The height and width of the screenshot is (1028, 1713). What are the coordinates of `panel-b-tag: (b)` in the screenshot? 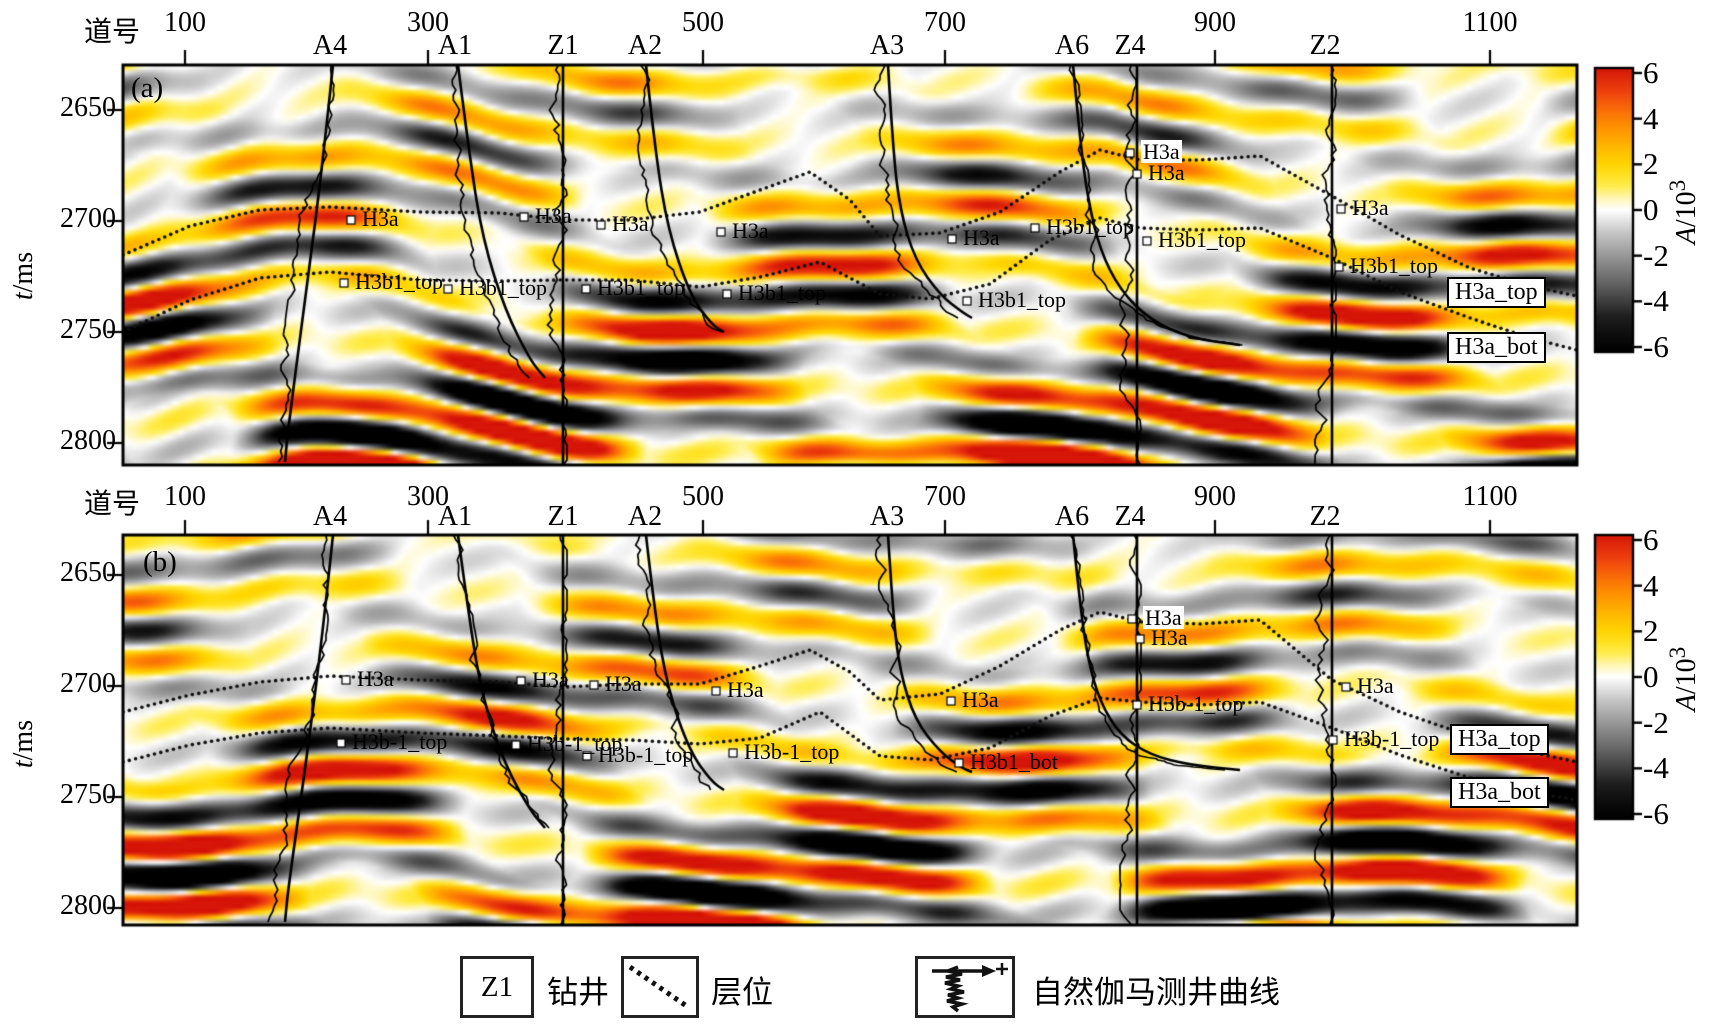 It's located at (160, 562).